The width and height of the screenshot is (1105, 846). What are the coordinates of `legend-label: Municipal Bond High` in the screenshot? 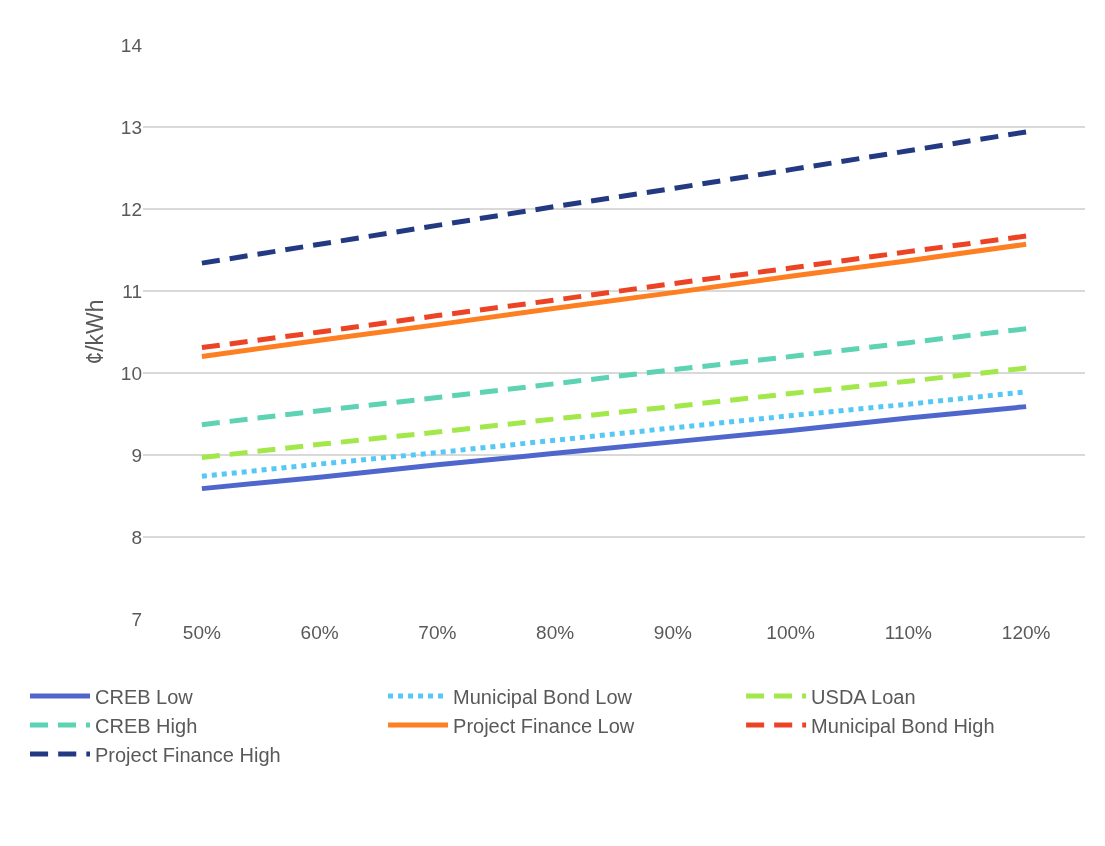 It's located at (903, 725).